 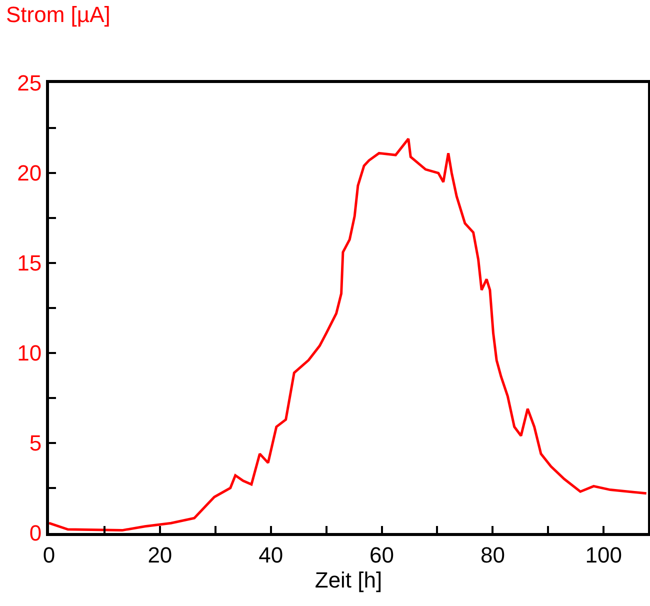 I want to click on x-tick-label: 40, so click(x=271, y=555).